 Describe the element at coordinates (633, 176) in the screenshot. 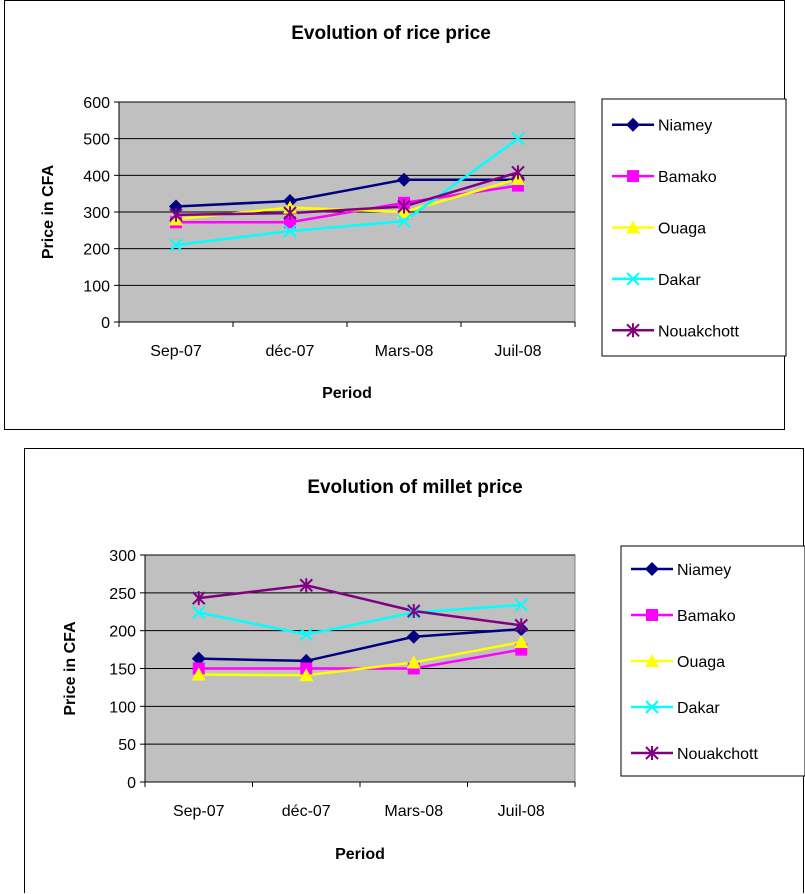

I see `rice-legend-marker-bamako` at that location.